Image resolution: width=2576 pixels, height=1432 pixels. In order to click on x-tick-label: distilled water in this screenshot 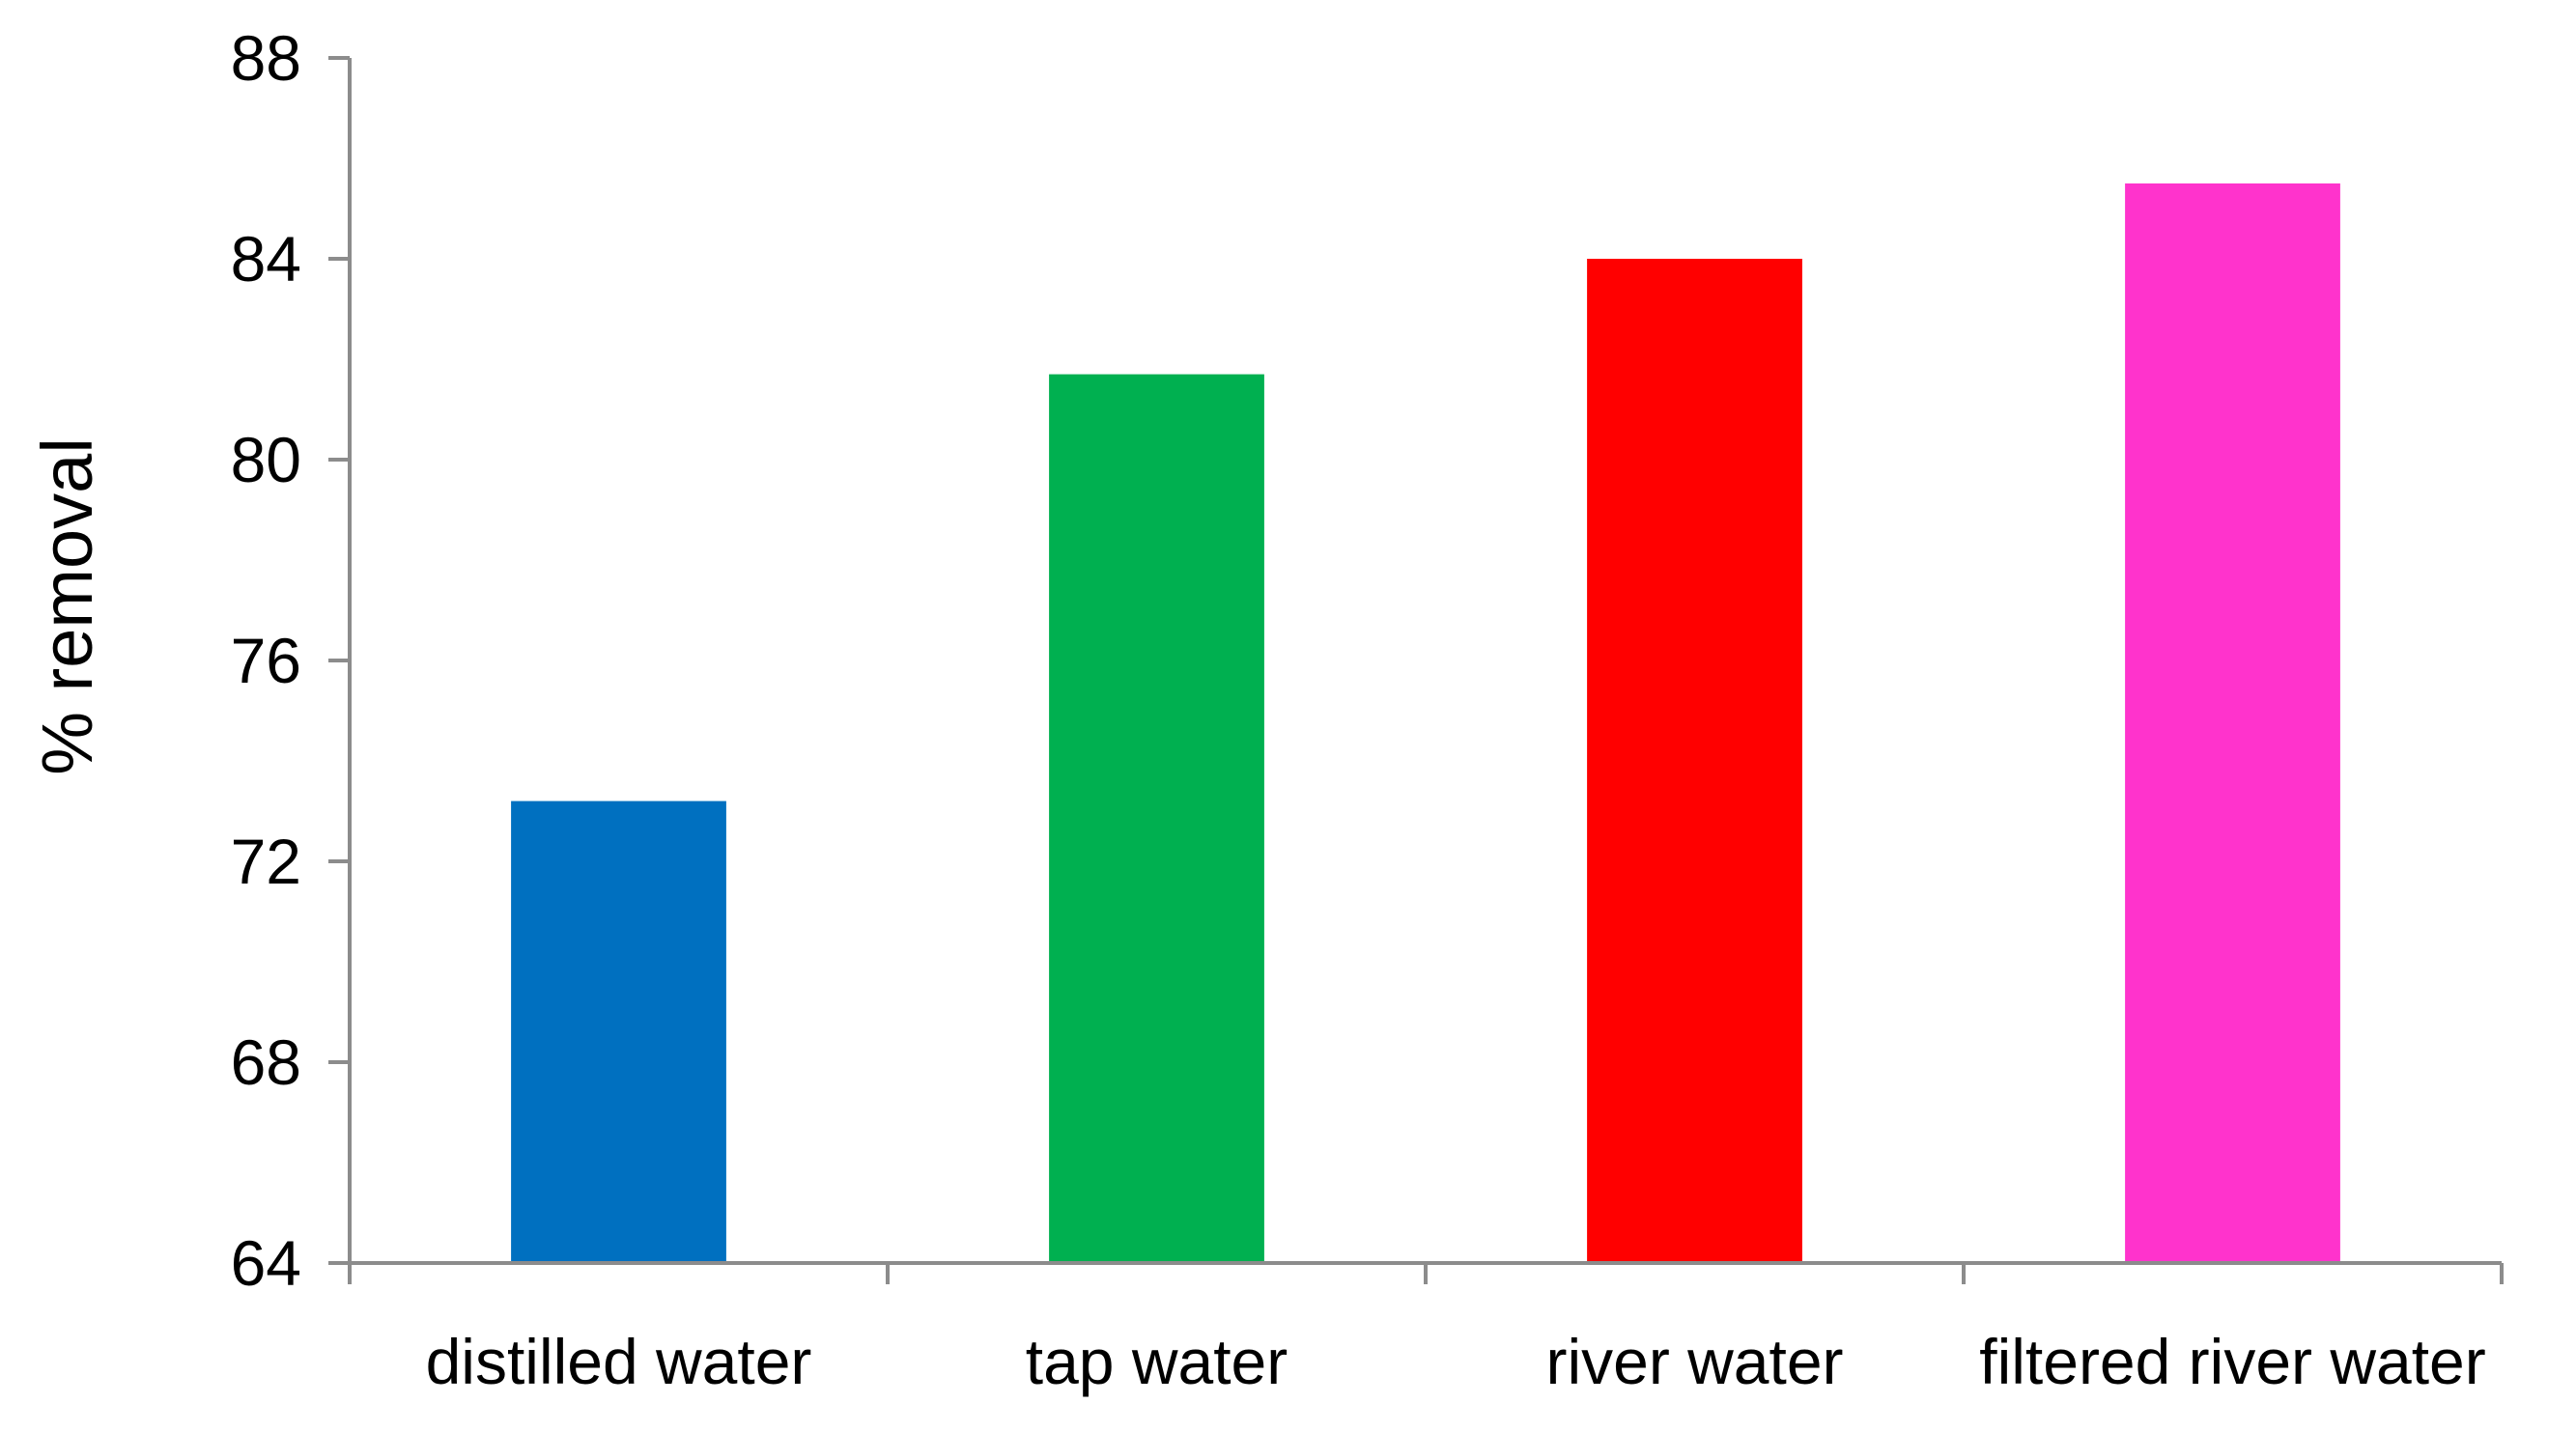, I will do `click(619, 1361)`.